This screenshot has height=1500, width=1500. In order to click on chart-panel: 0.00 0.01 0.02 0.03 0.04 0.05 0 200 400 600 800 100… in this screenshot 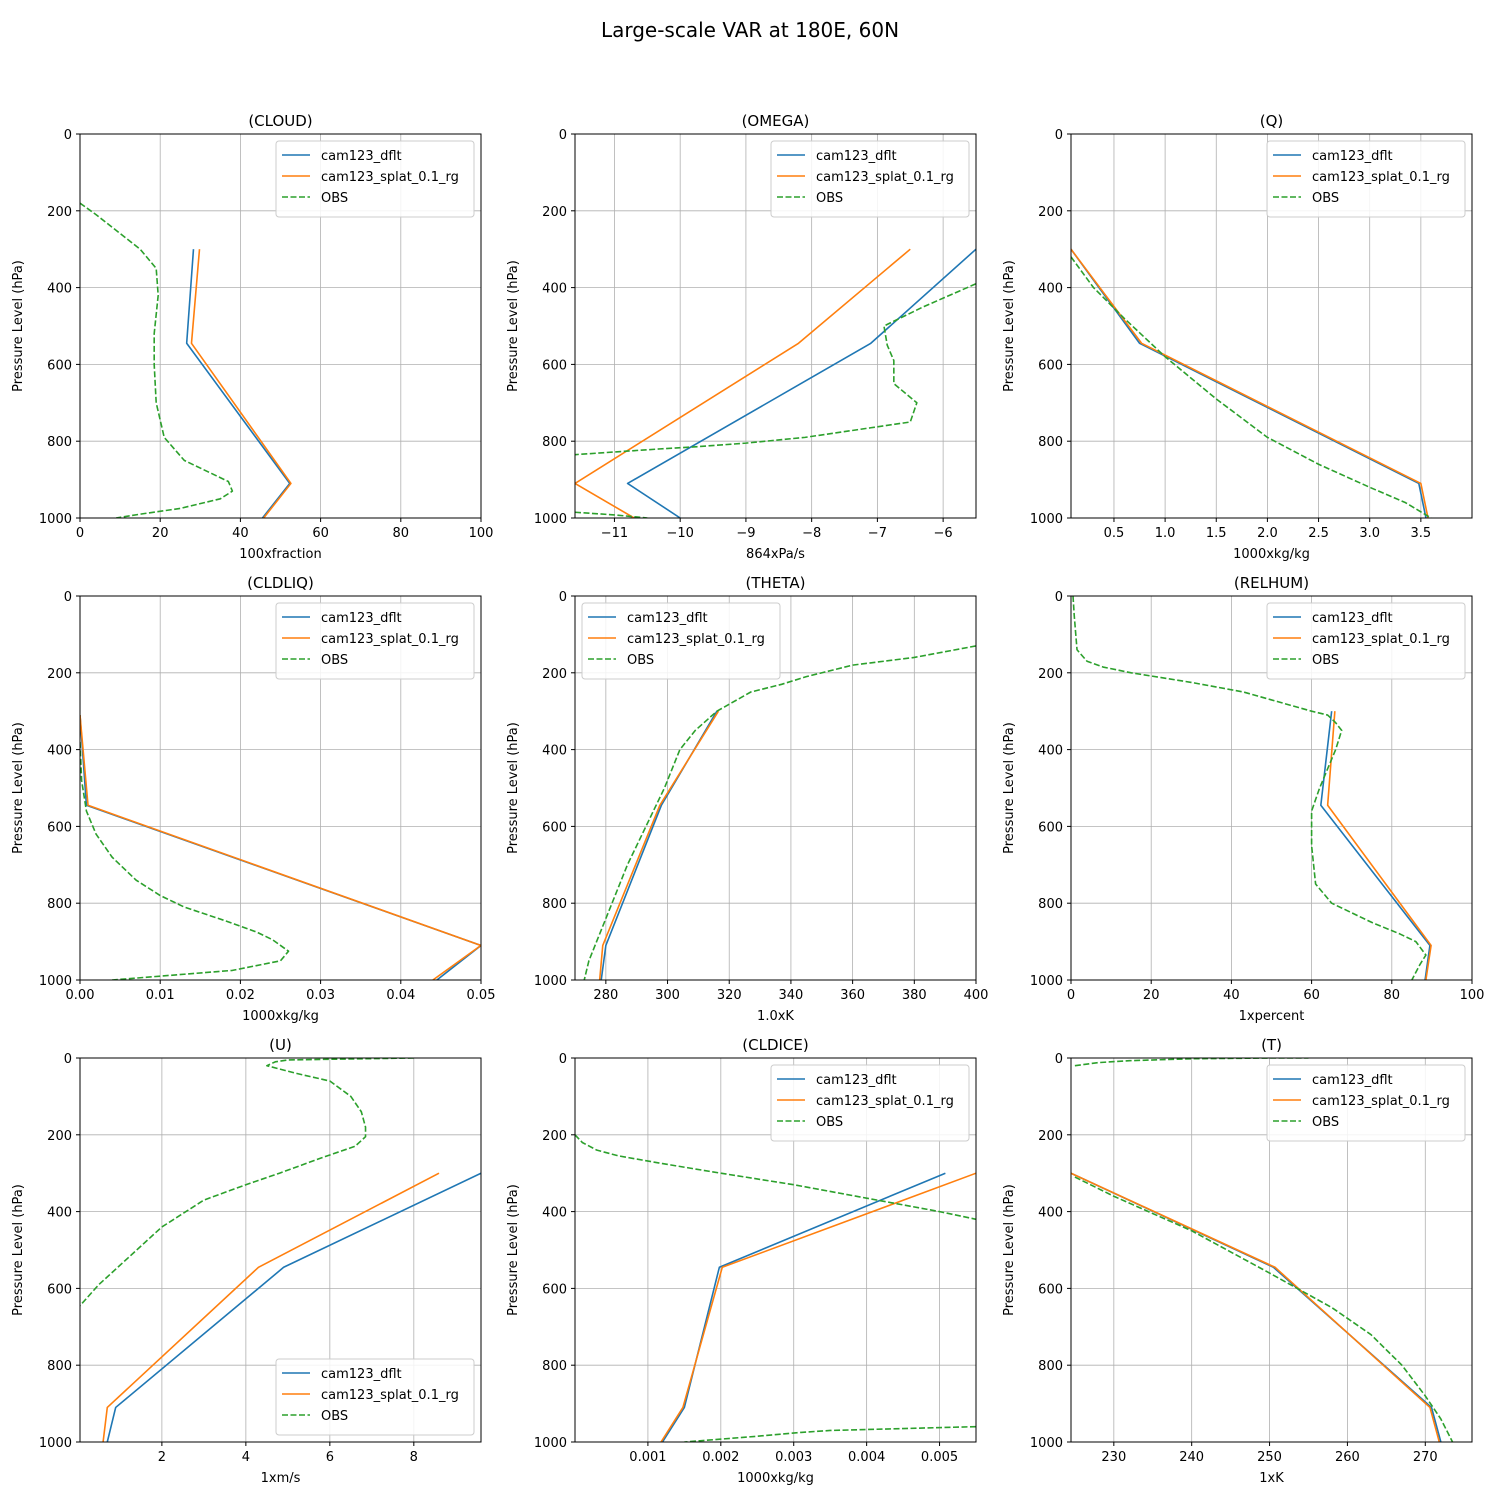, I will do `click(253, 799)`.